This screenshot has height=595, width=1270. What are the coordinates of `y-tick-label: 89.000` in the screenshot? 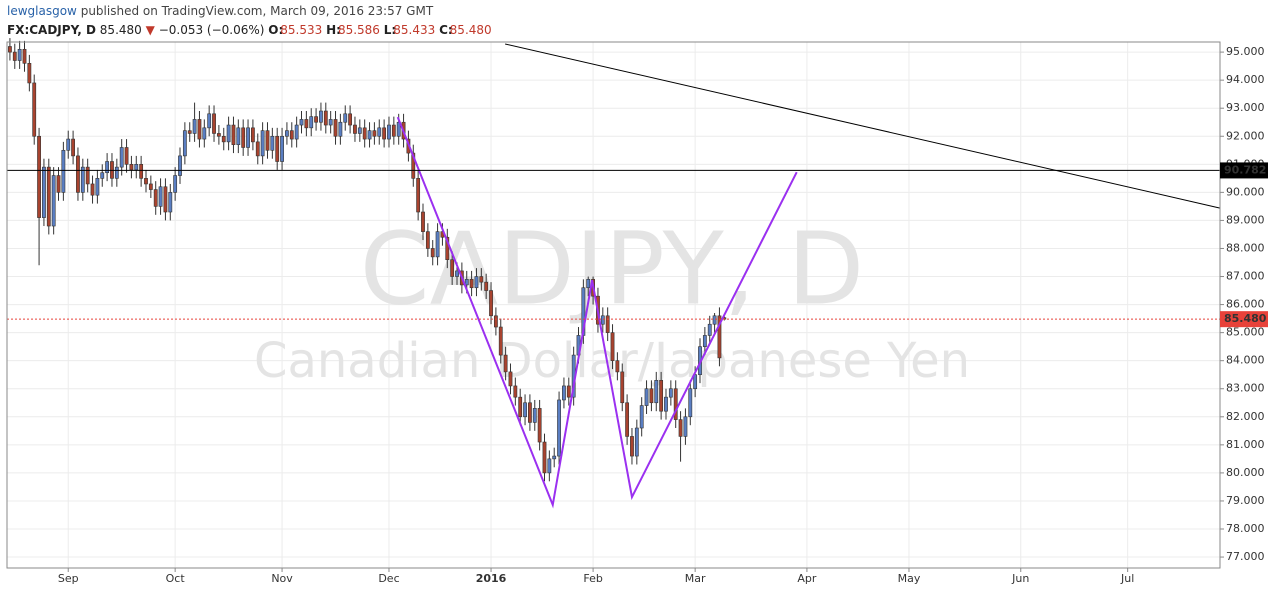 It's located at (1245, 219).